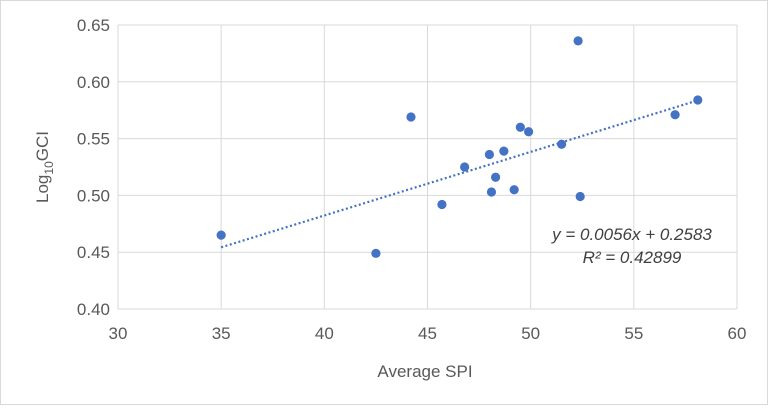  I want to click on y-tick-label: 0.55, so click(93, 139).